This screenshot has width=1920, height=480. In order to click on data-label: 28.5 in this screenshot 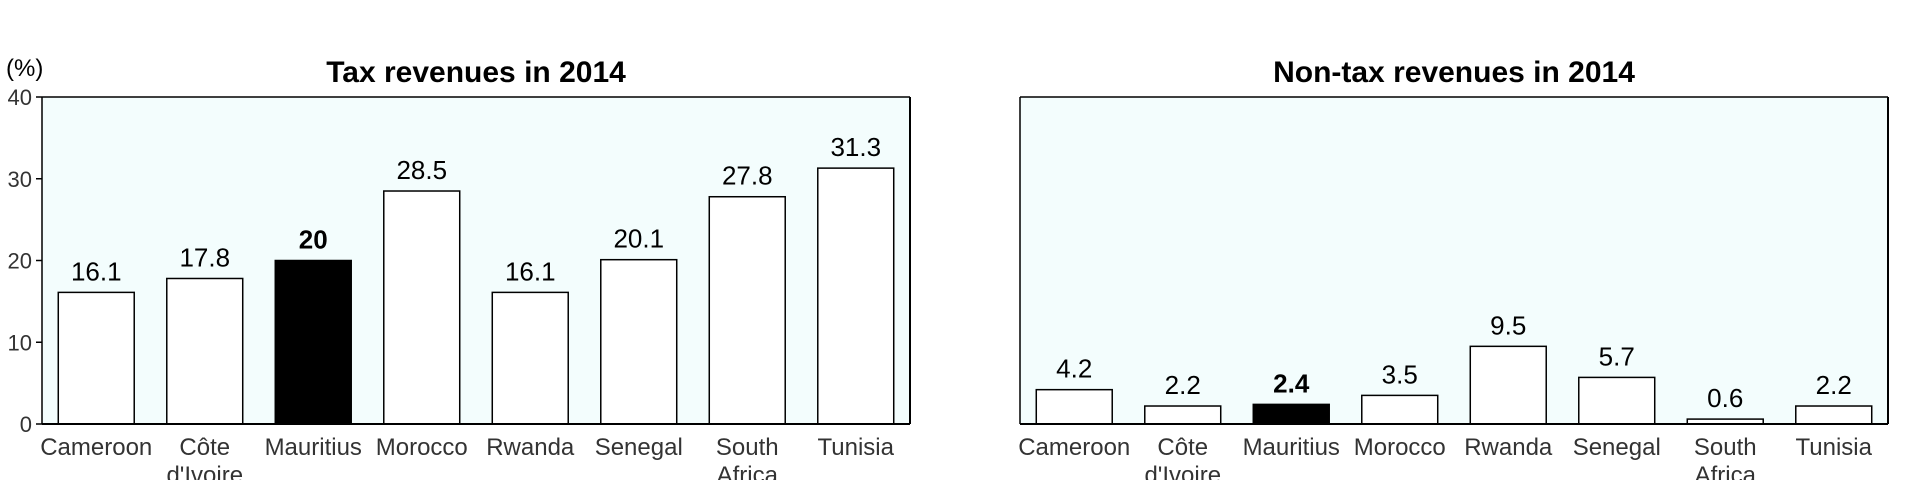, I will do `click(421, 170)`.